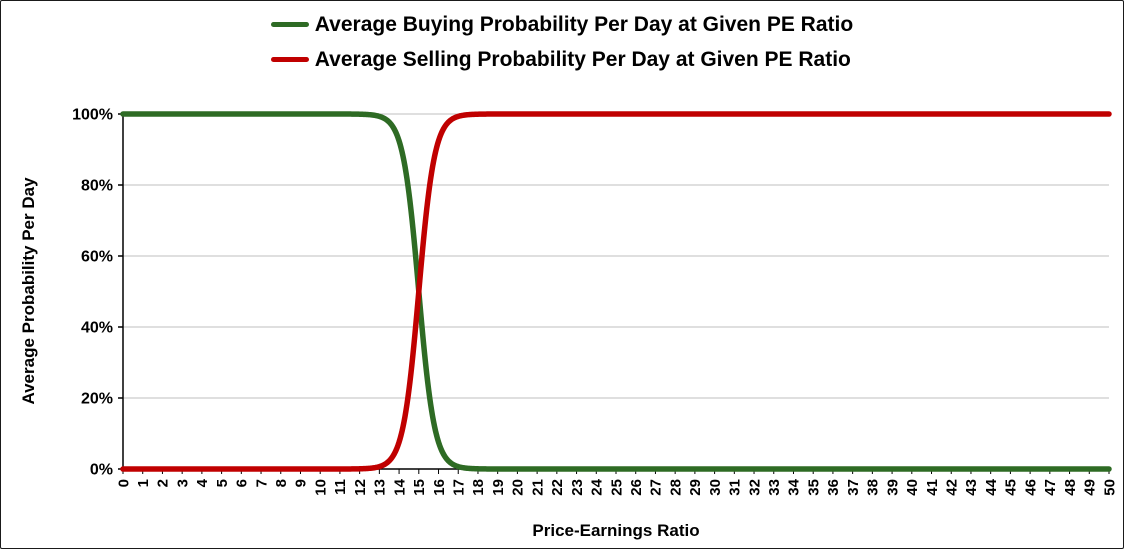 This screenshot has width=1124, height=549. I want to click on svg-text: 31, so click(735, 487).